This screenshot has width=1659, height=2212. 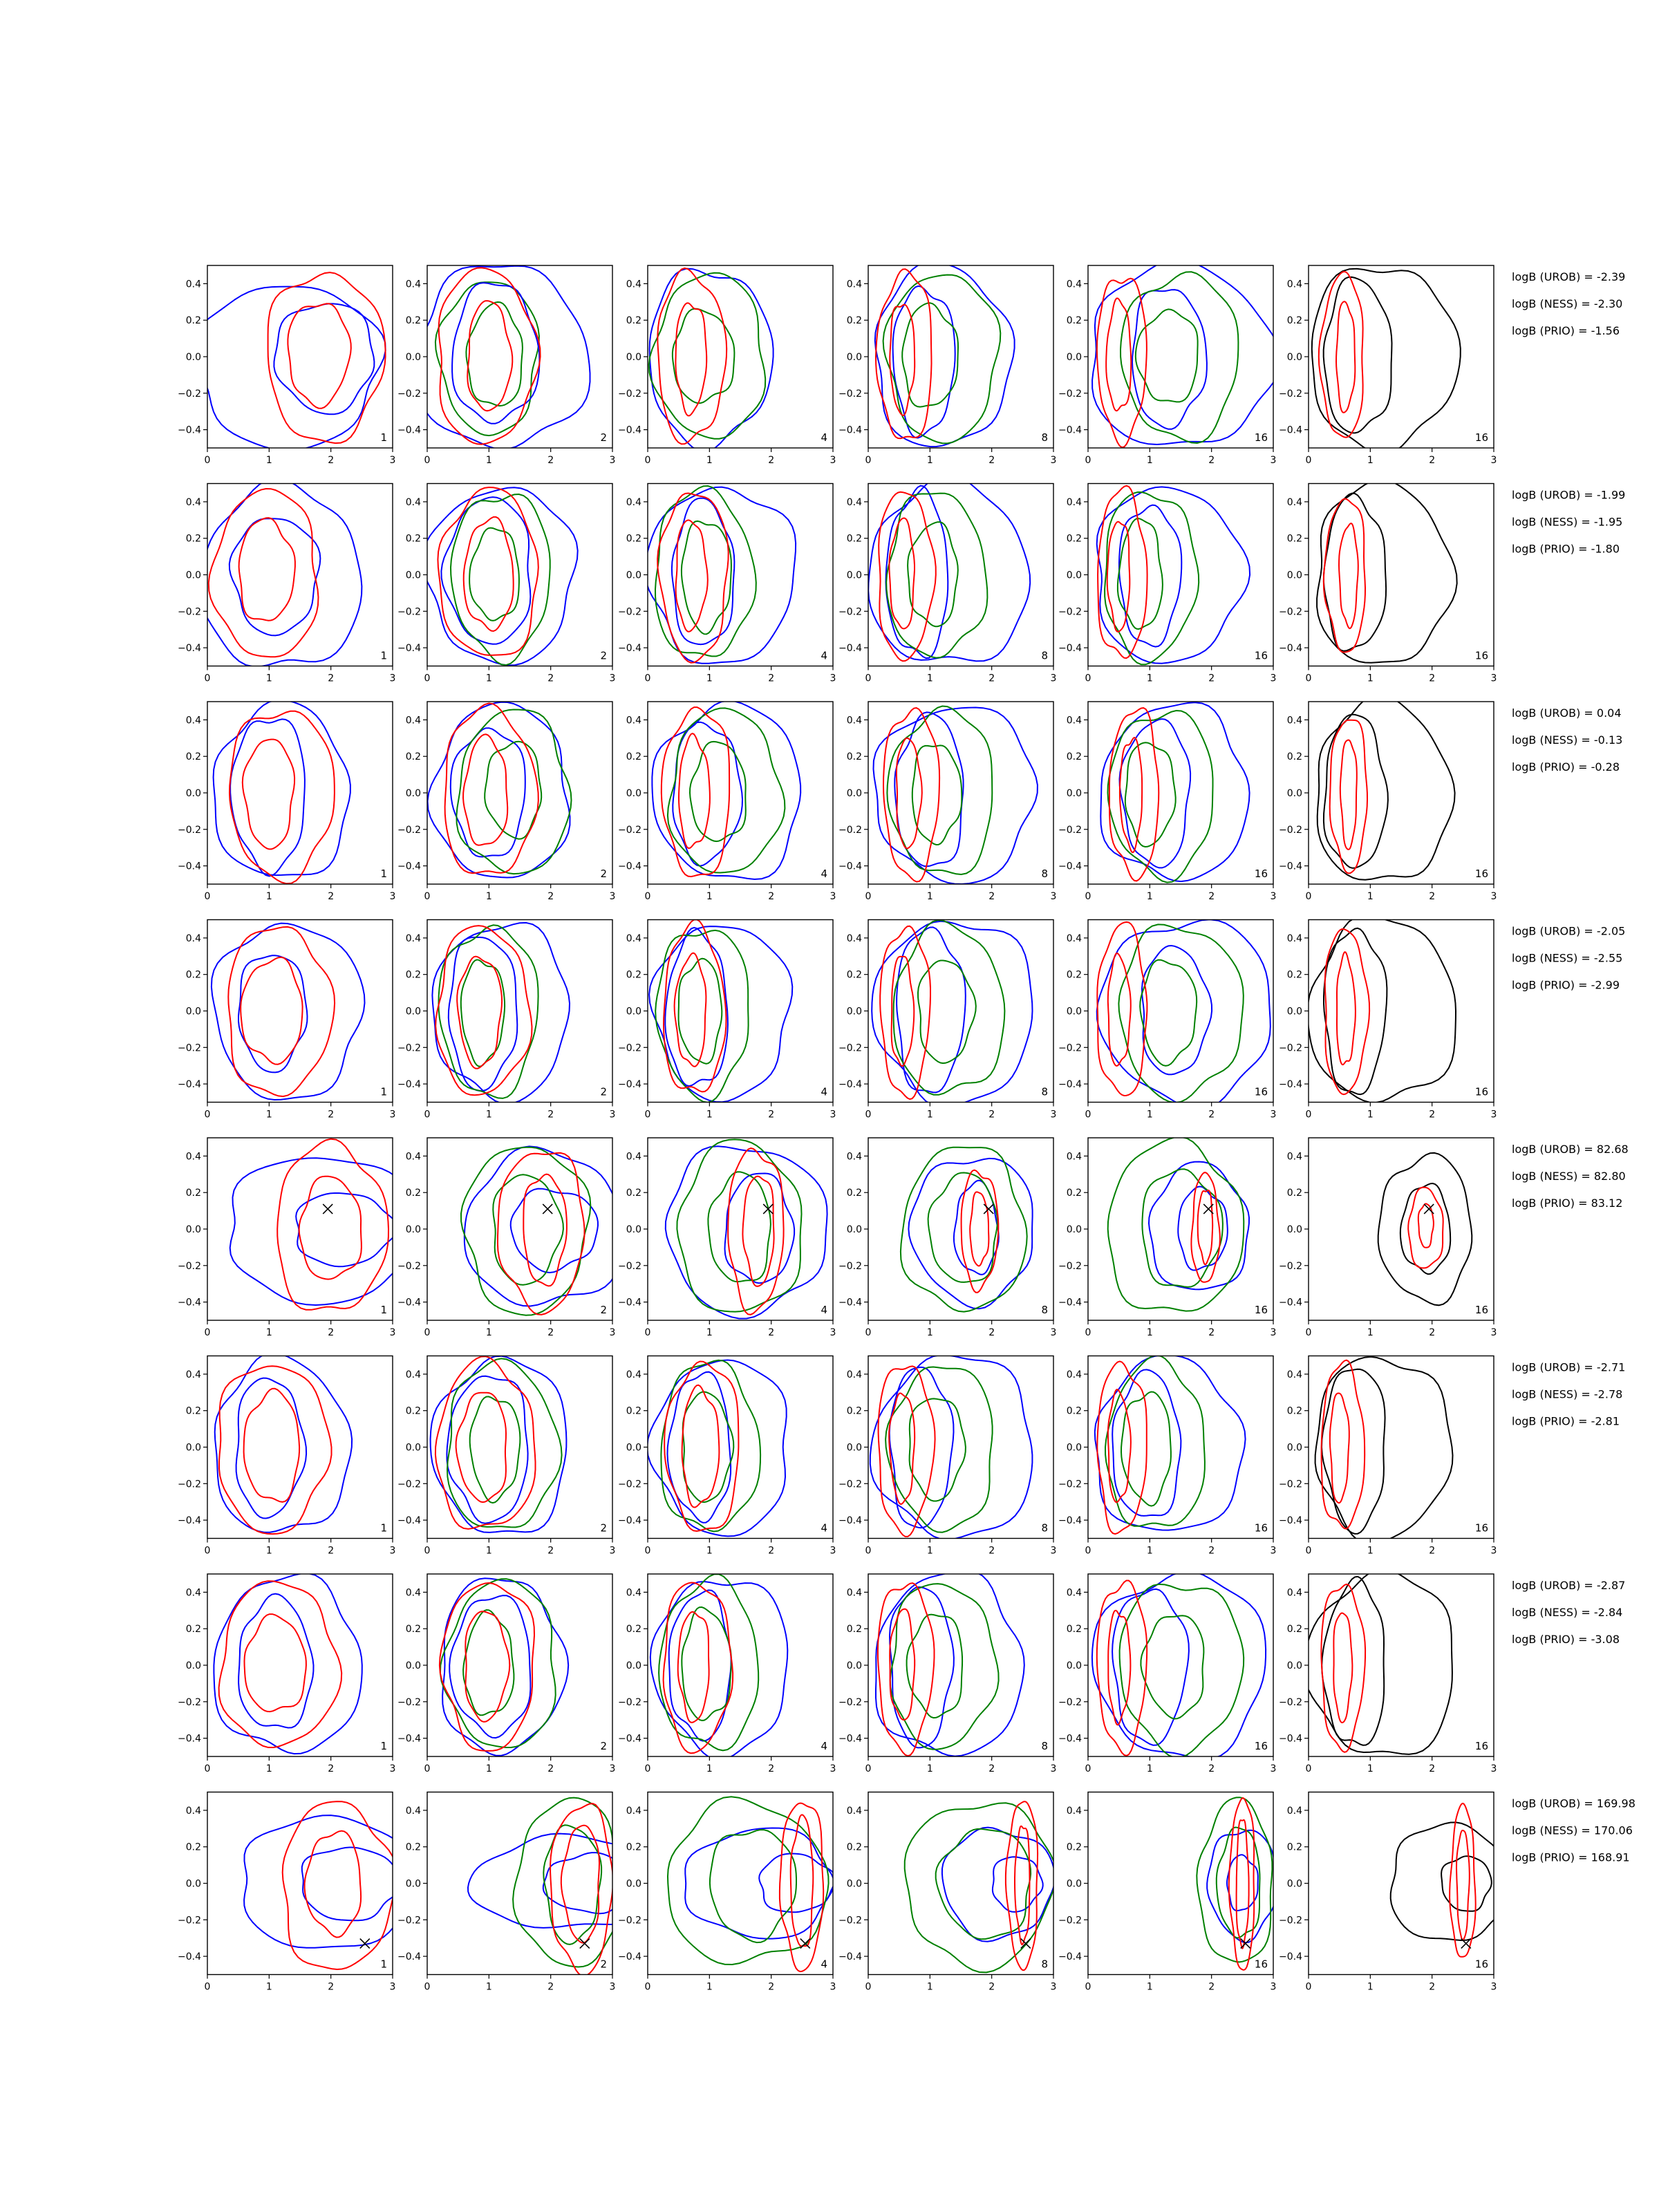 What do you see at coordinates (506, 1892) in the screenshot?
I see `panel-r8-c2: 0 1 2 30.40.20.0−0.2−0.42` at bounding box center [506, 1892].